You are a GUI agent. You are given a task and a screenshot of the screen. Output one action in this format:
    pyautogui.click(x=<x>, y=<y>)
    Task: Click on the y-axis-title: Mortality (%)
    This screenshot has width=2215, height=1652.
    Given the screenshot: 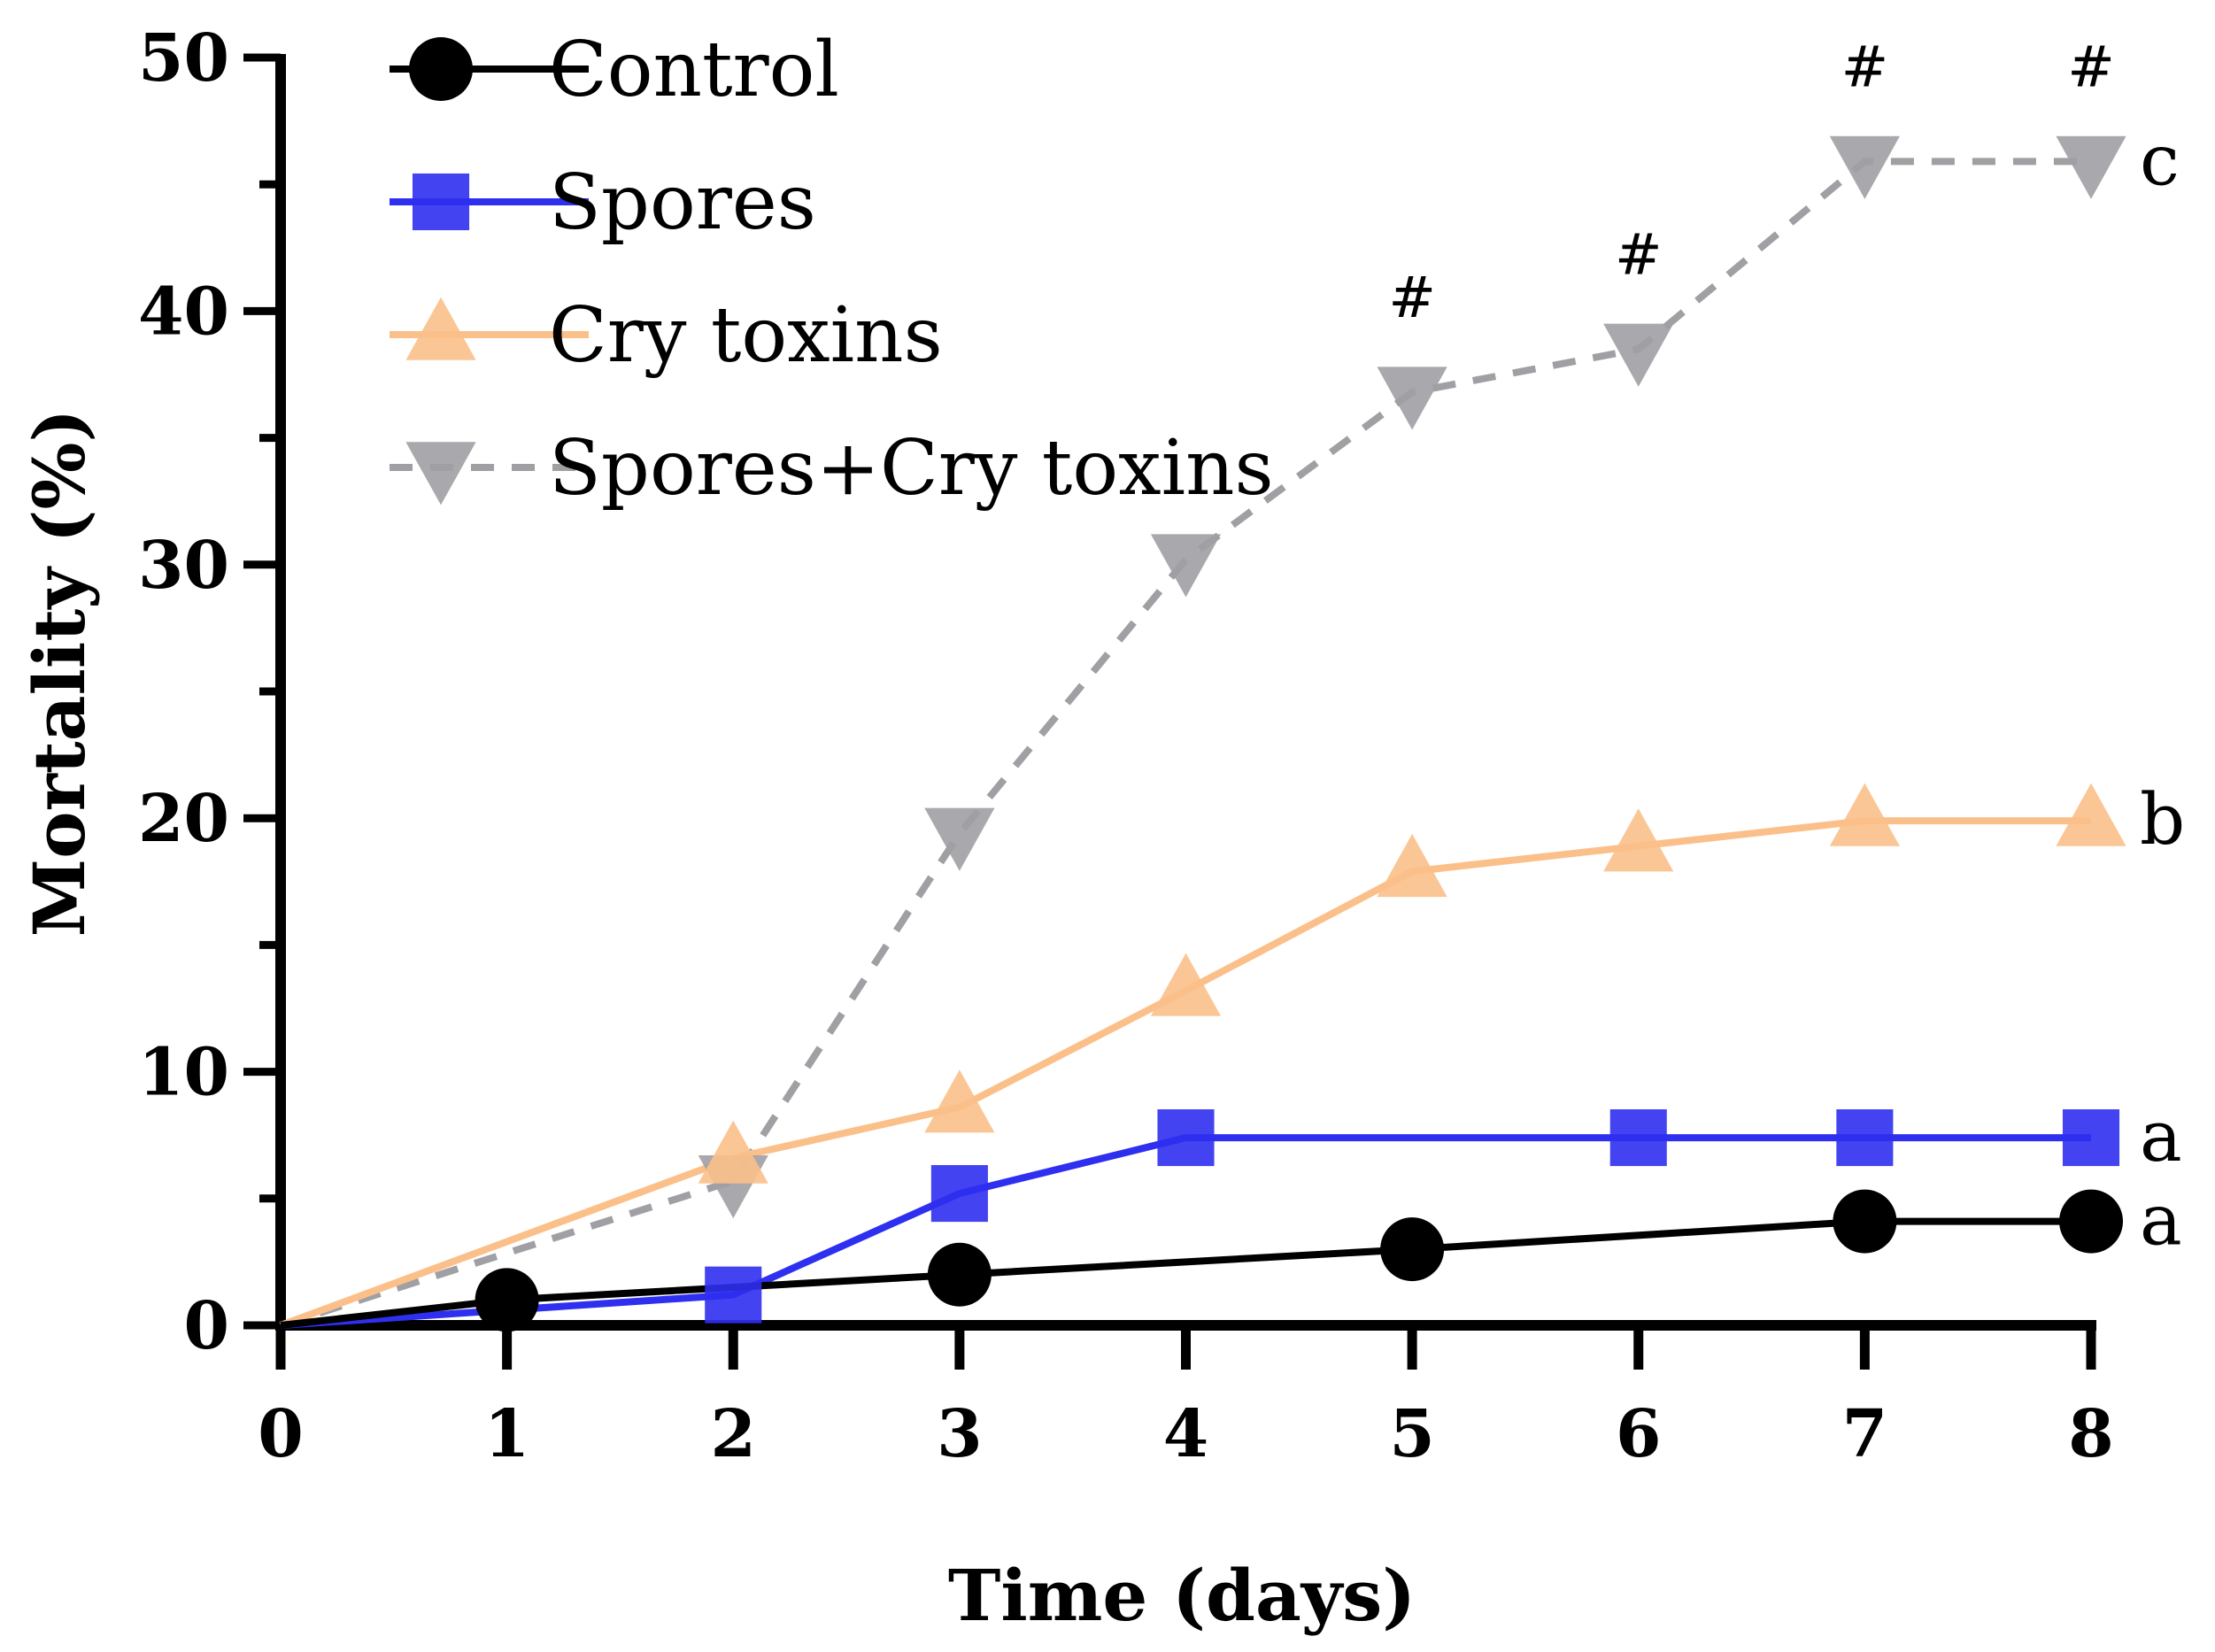 What is the action you would take?
    pyautogui.click(x=60, y=673)
    